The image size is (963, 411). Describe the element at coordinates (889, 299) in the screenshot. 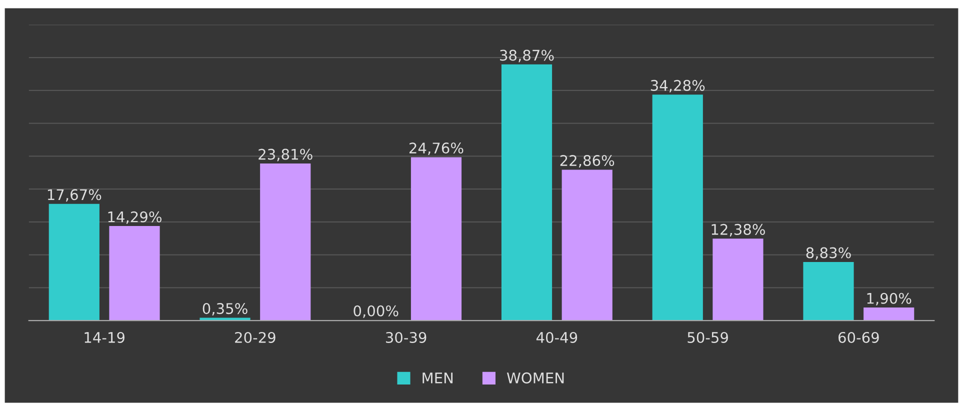

I see `data-label: 1,90%` at that location.